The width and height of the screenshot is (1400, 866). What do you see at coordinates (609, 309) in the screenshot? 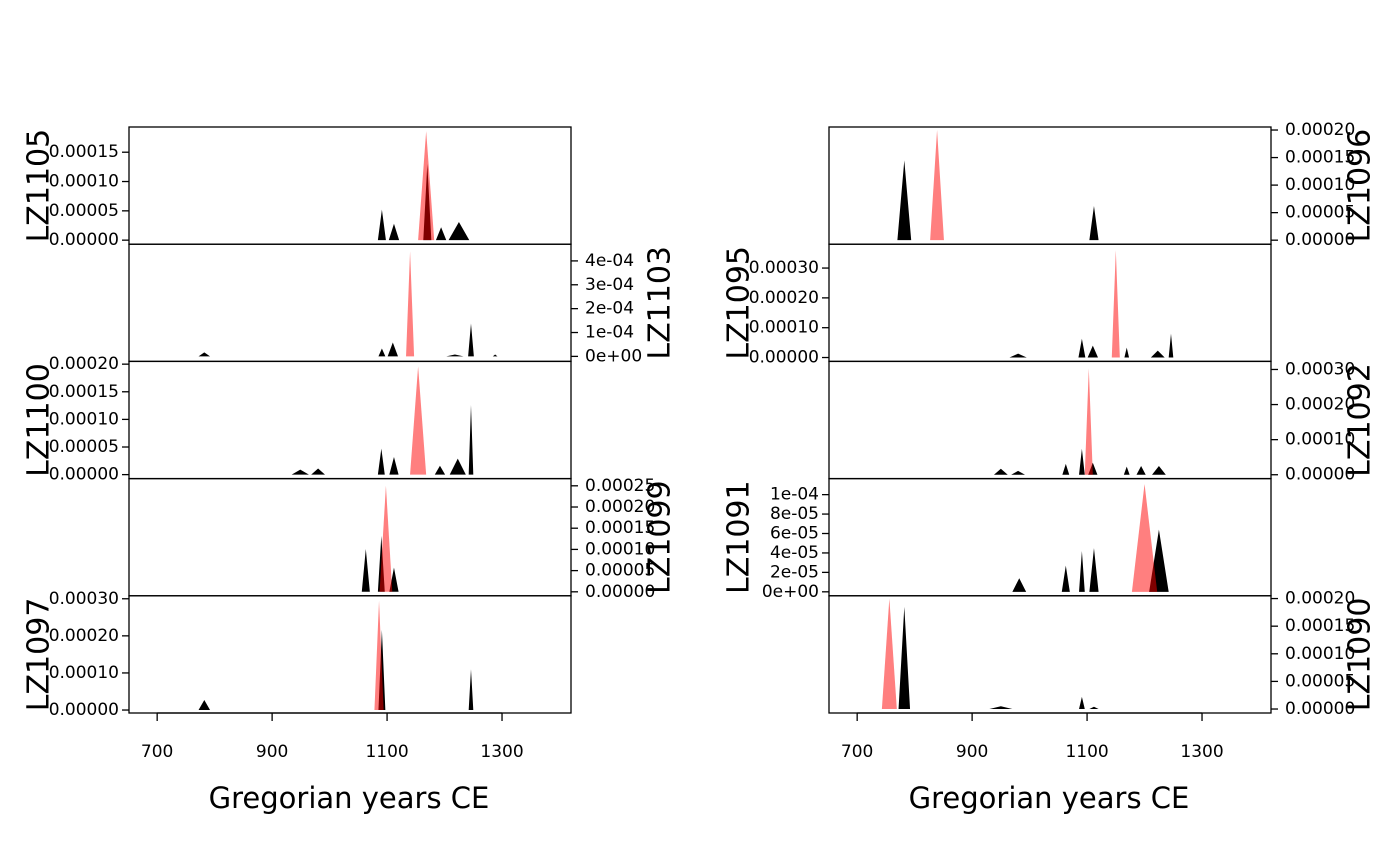
I see `y-tick-label: 2e-04` at bounding box center [609, 309].